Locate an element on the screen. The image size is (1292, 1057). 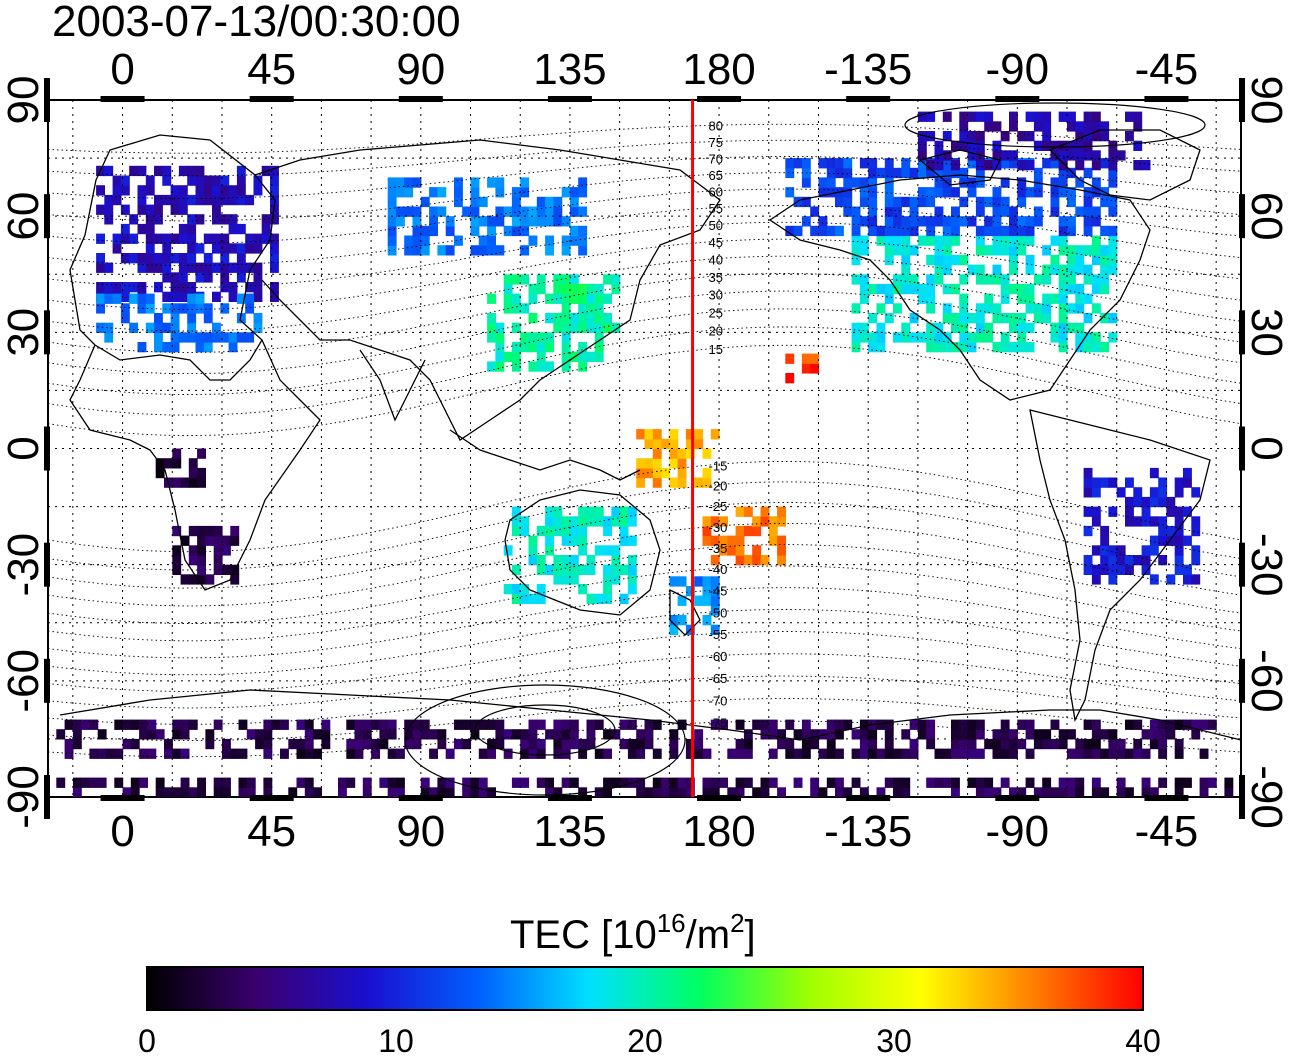
right-frame-tick is located at coordinates (1242, 100).